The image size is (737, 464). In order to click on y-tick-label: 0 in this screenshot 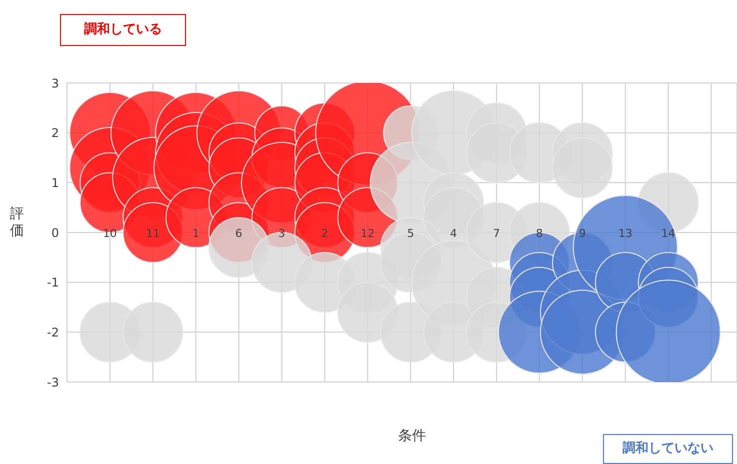, I will do `click(55, 233)`.